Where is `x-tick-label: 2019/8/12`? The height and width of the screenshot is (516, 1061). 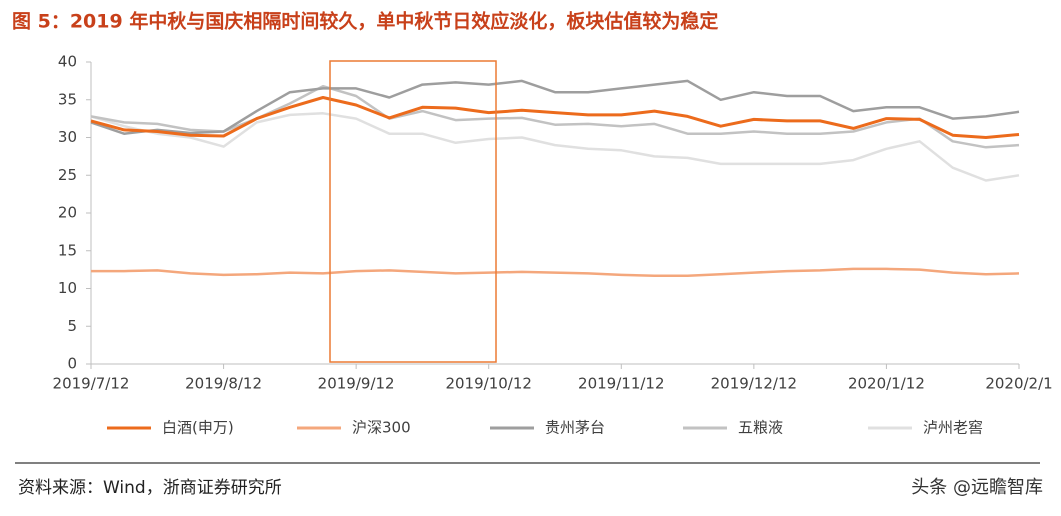
x-tick-label: 2019/8/12 is located at coordinates (223, 384).